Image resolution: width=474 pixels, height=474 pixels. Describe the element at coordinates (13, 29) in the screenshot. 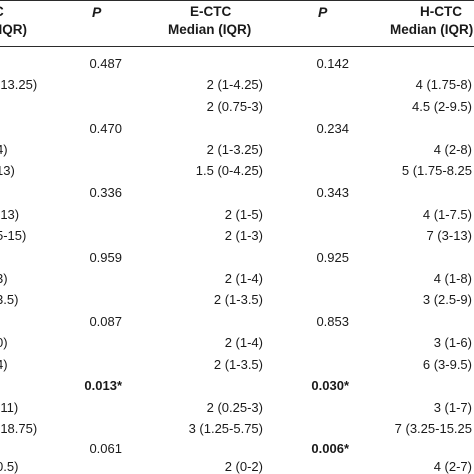

I see `header-col1-line2: (IQR)` at that location.